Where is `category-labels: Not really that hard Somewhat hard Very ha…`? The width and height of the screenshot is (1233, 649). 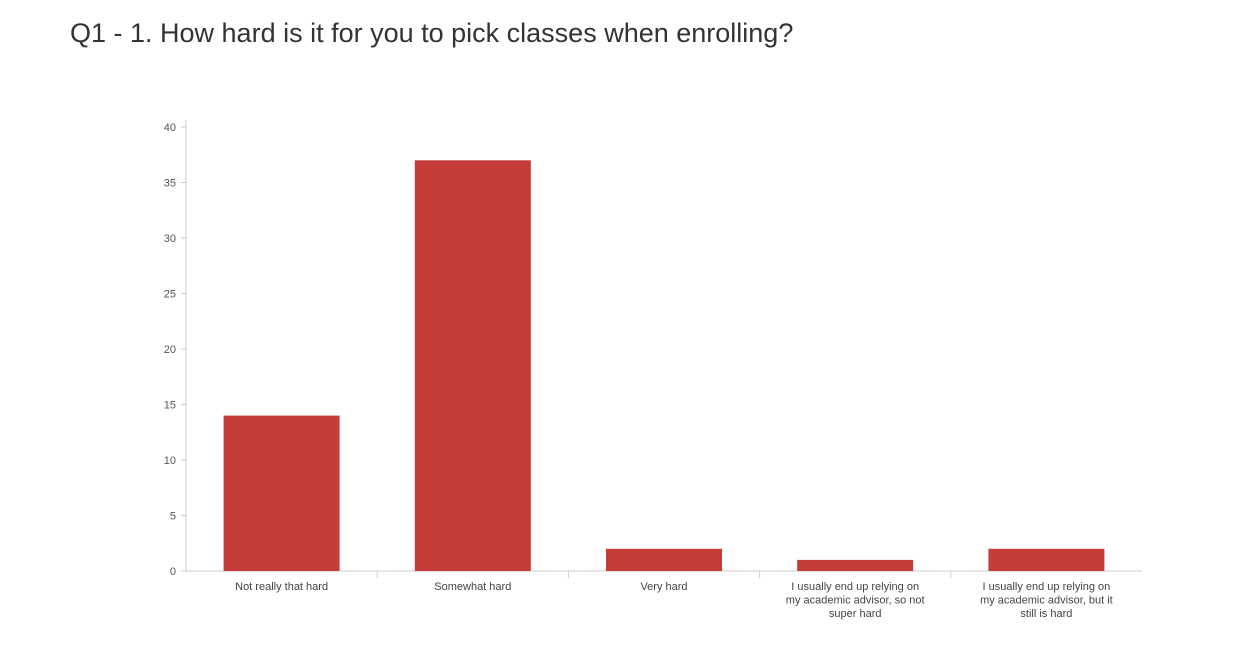 category-labels: Not really that hard Somewhat hard Very ha… is located at coordinates (674, 600).